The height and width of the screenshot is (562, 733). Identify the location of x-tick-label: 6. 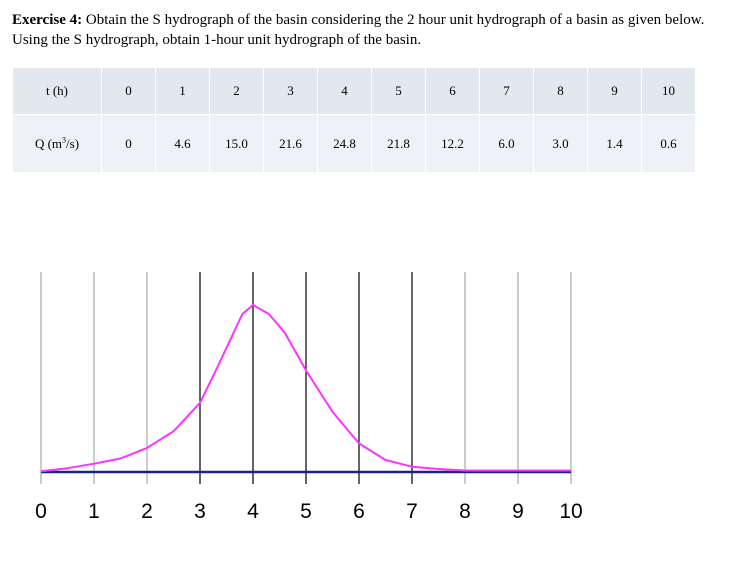
(359, 511).